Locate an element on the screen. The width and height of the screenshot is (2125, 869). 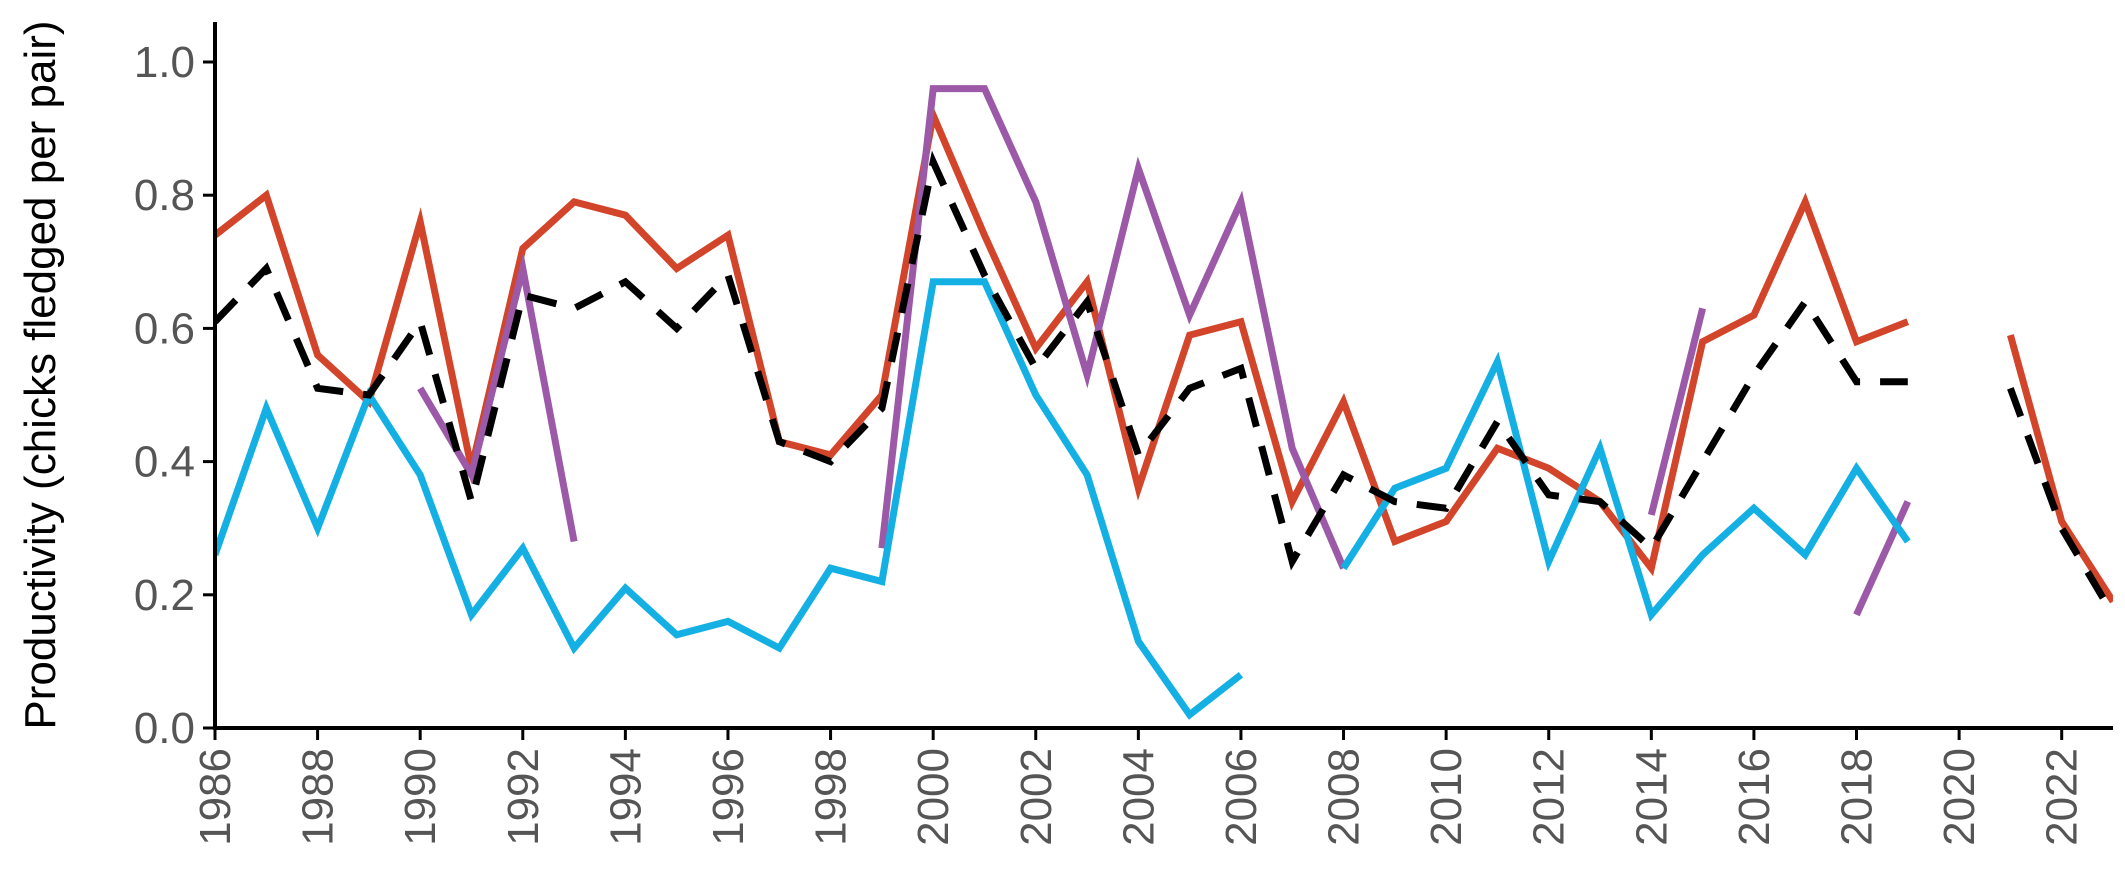
y-tick-label: 0.4 is located at coordinates (164, 462).